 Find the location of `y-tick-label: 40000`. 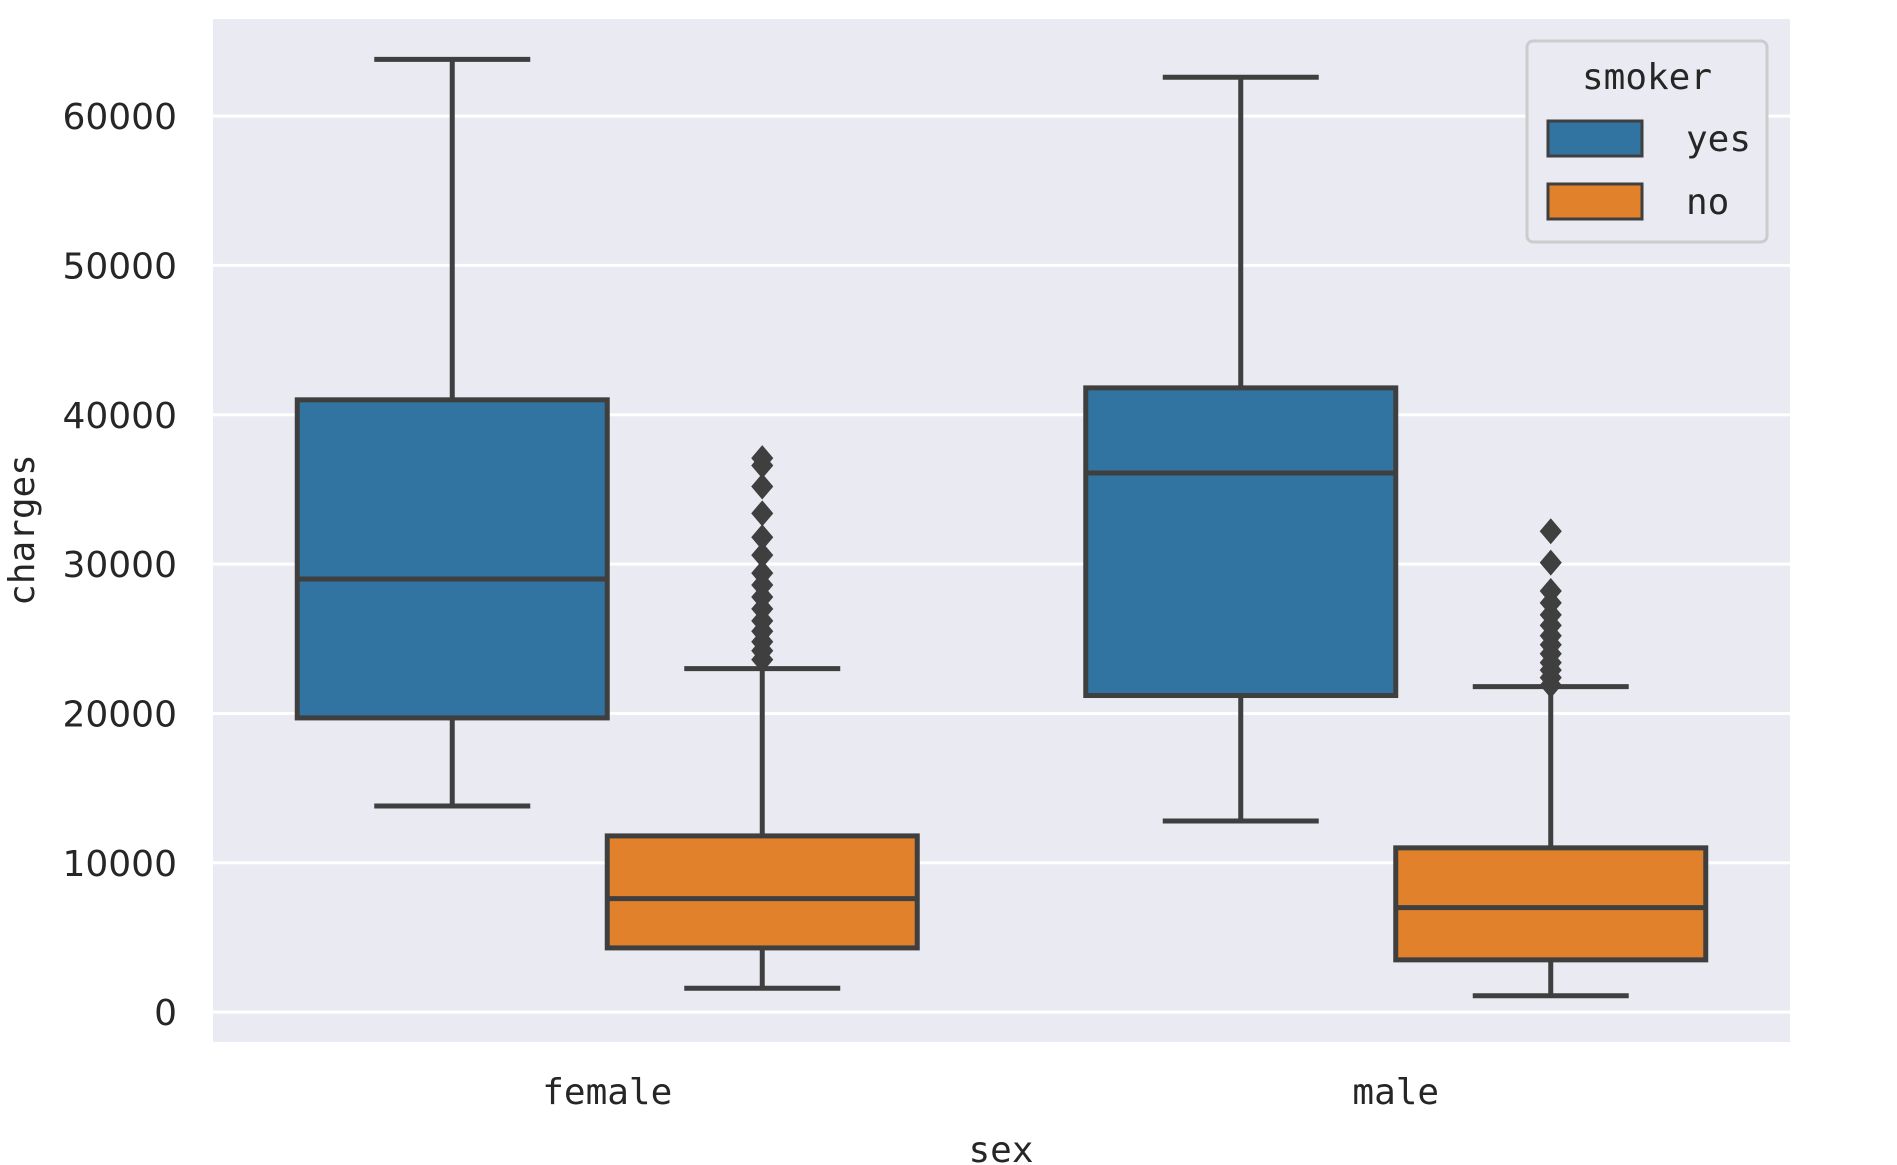

y-tick-label: 40000 is located at coordinates (119, 416).